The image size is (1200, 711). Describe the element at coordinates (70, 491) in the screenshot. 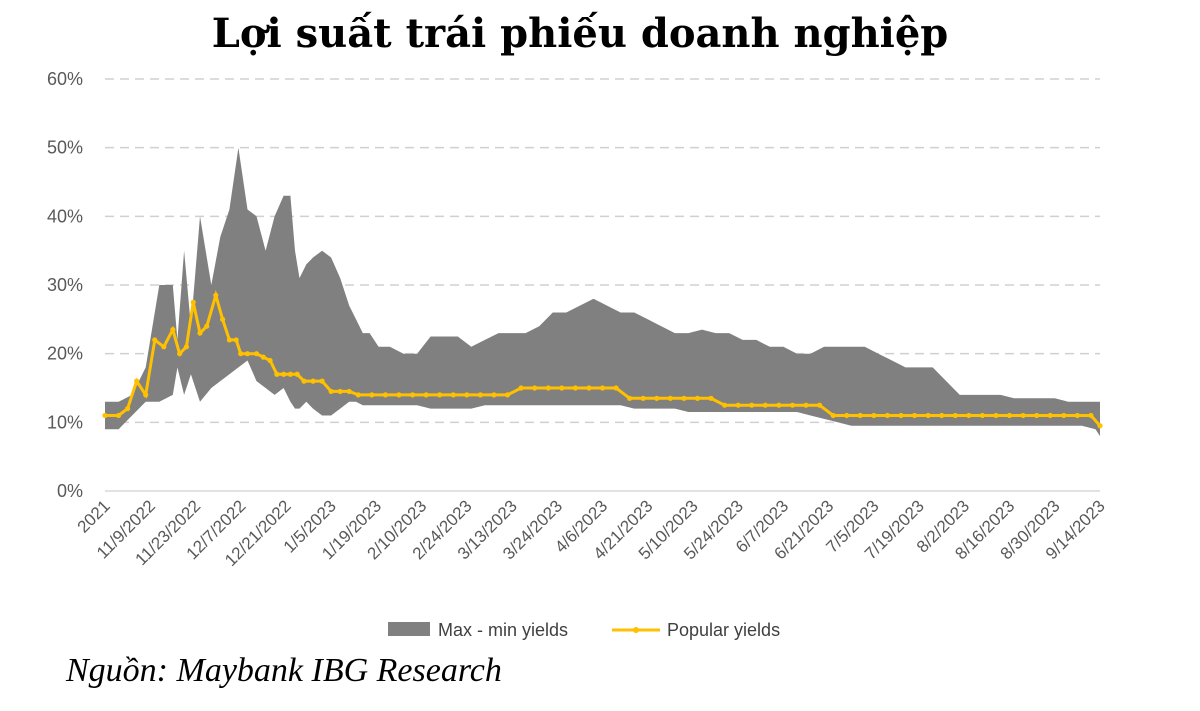

I see `y-tick-label: 0%` at that location.